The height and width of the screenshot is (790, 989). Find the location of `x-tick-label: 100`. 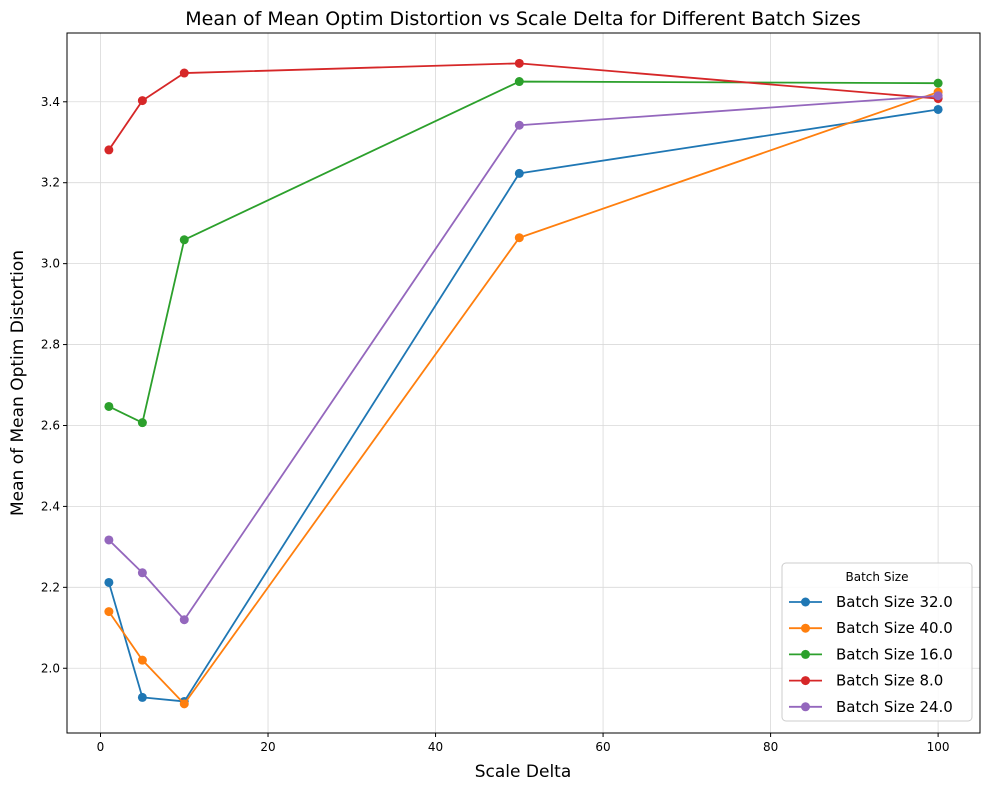

x-tick-label: 100 is located at coordinates (938, 747).